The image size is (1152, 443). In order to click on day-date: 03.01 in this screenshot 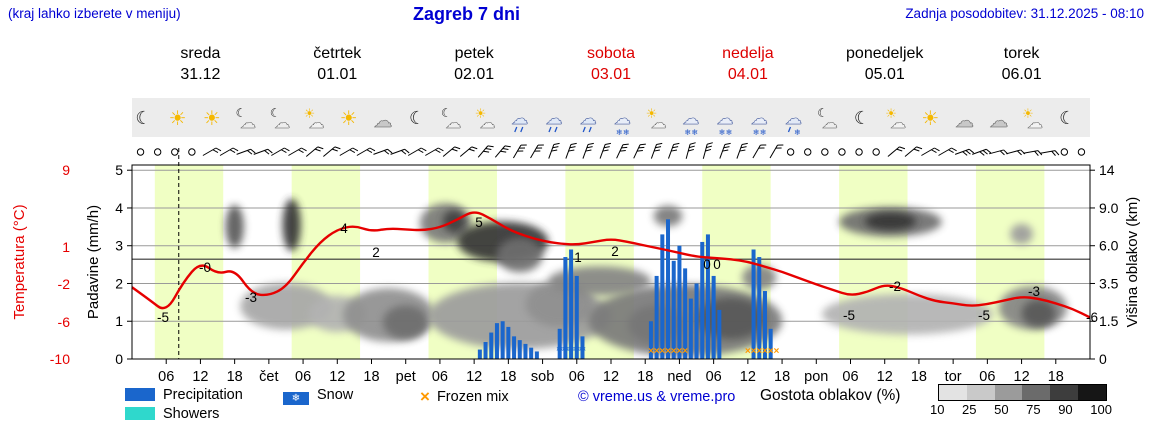, I will do `click(611, 74)`.